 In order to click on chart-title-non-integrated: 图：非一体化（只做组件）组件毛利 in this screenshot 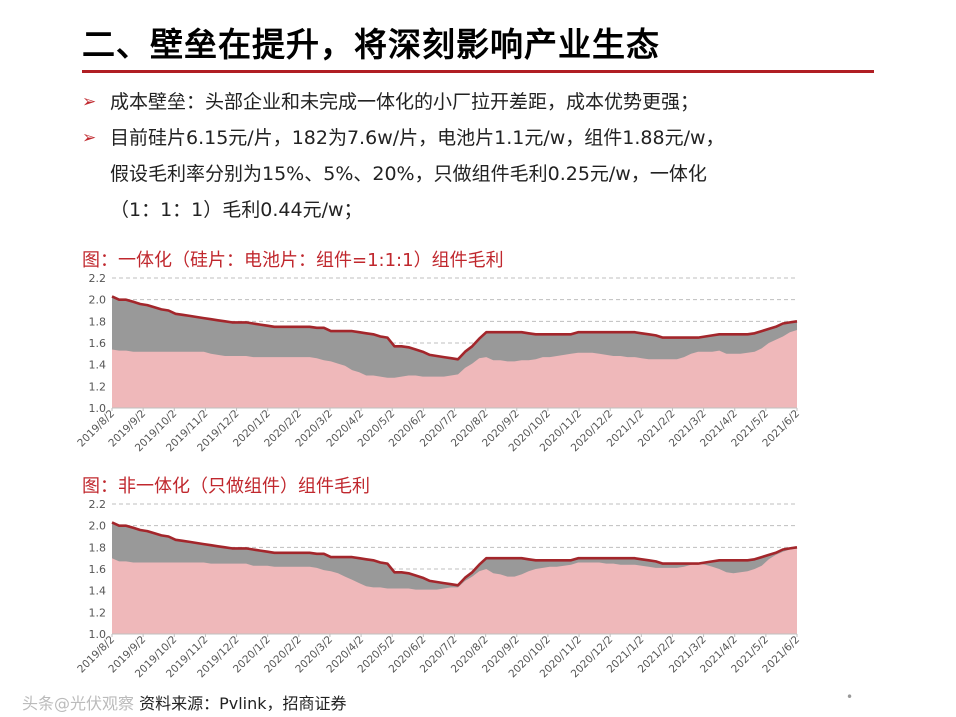, I will do `click(226, 486)`.